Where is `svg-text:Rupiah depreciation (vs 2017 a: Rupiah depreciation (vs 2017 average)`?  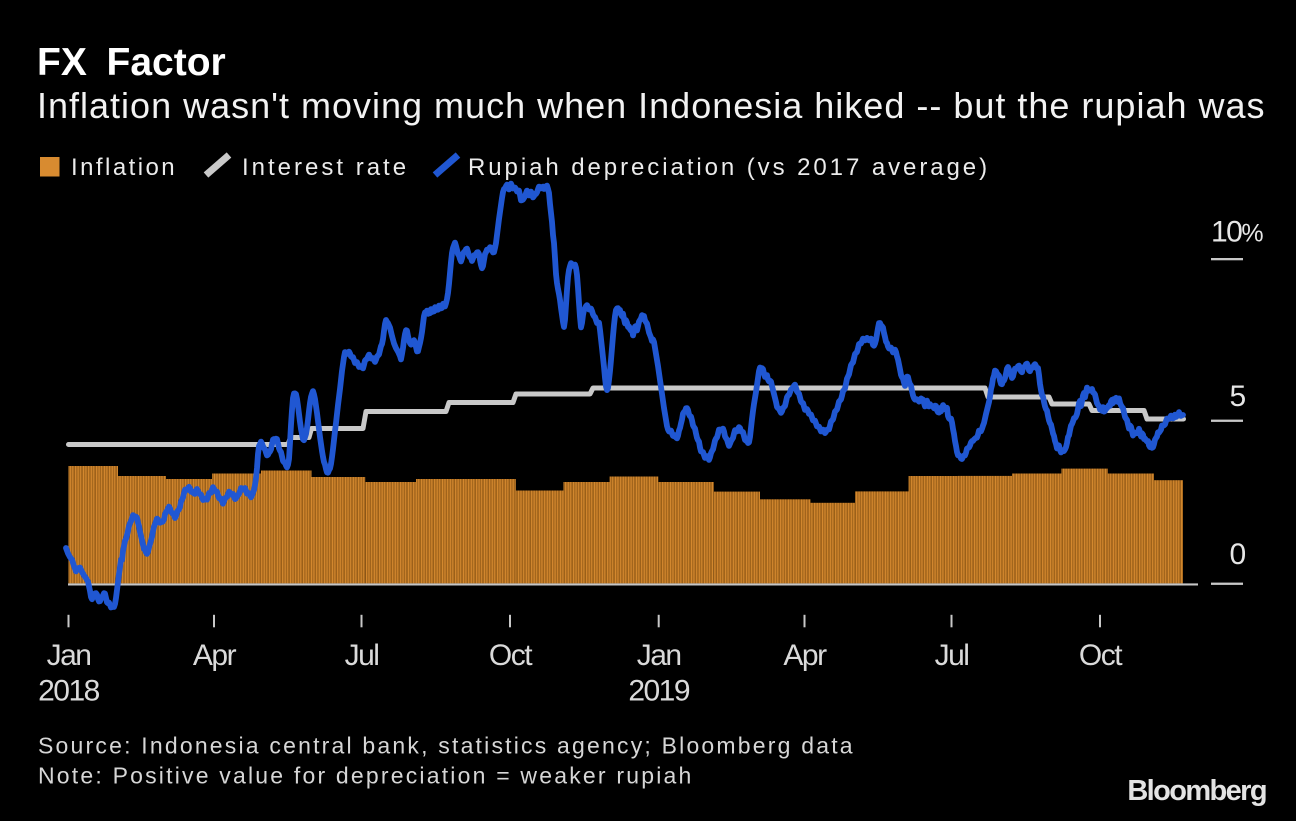 svg-text:Rupiah depreciation (vs 2017 a: Rupiah depreciation (vs 2017 average) is located at coordinates (729, 167).